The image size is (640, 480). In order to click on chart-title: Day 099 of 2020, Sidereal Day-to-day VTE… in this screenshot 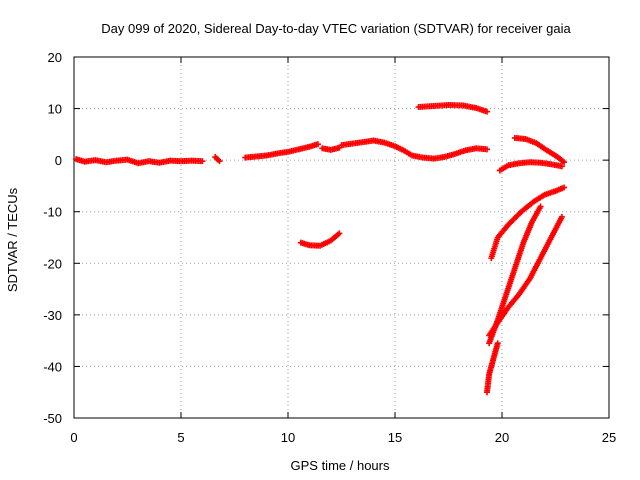, I will do `click(336, 28)`.